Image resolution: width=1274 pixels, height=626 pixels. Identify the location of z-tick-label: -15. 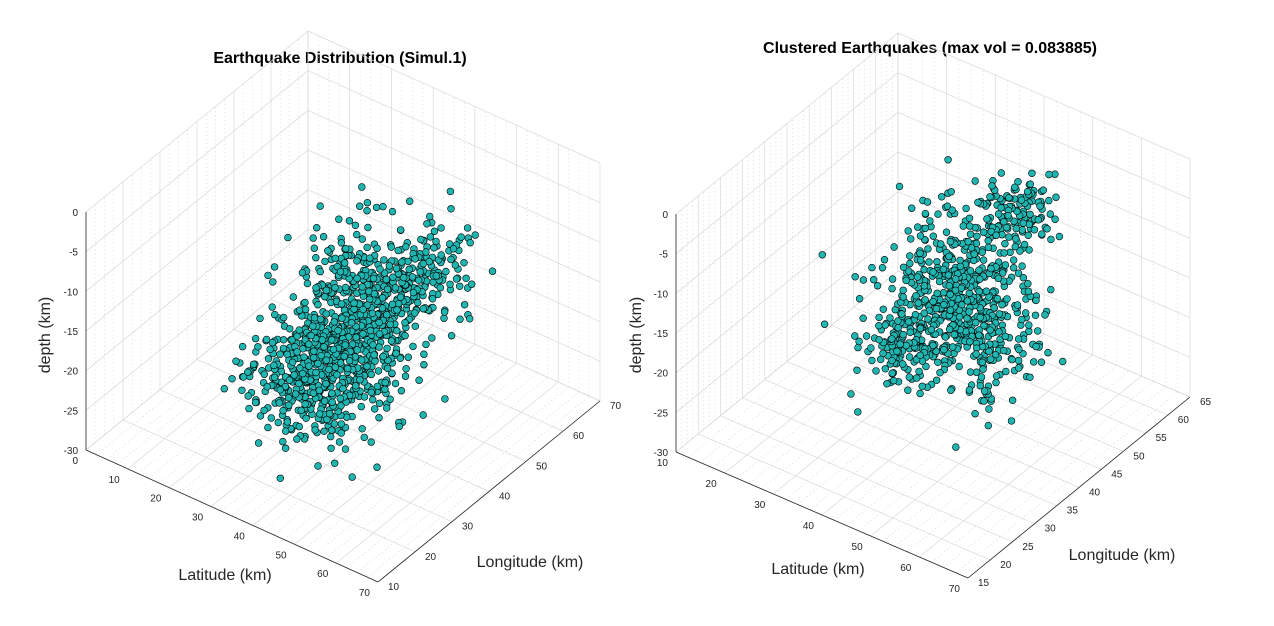
(71, 332).